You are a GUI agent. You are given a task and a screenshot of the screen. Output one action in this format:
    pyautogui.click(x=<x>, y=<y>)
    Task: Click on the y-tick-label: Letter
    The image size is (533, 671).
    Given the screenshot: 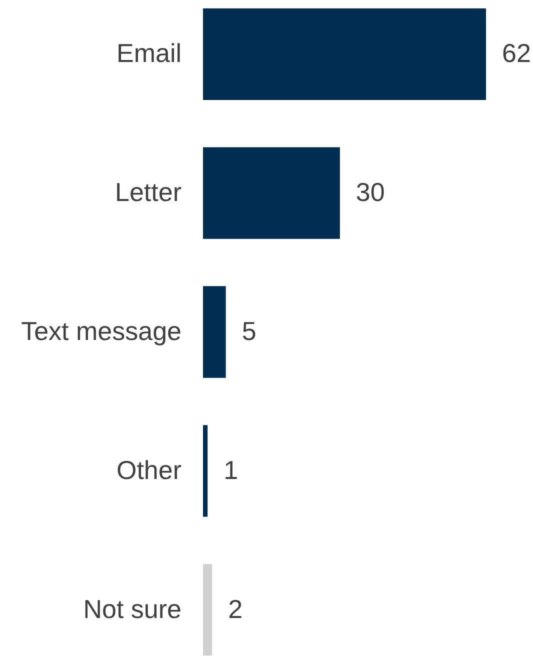 What is the action you would take?
    pyautogui.click(x=148, y=192)
    